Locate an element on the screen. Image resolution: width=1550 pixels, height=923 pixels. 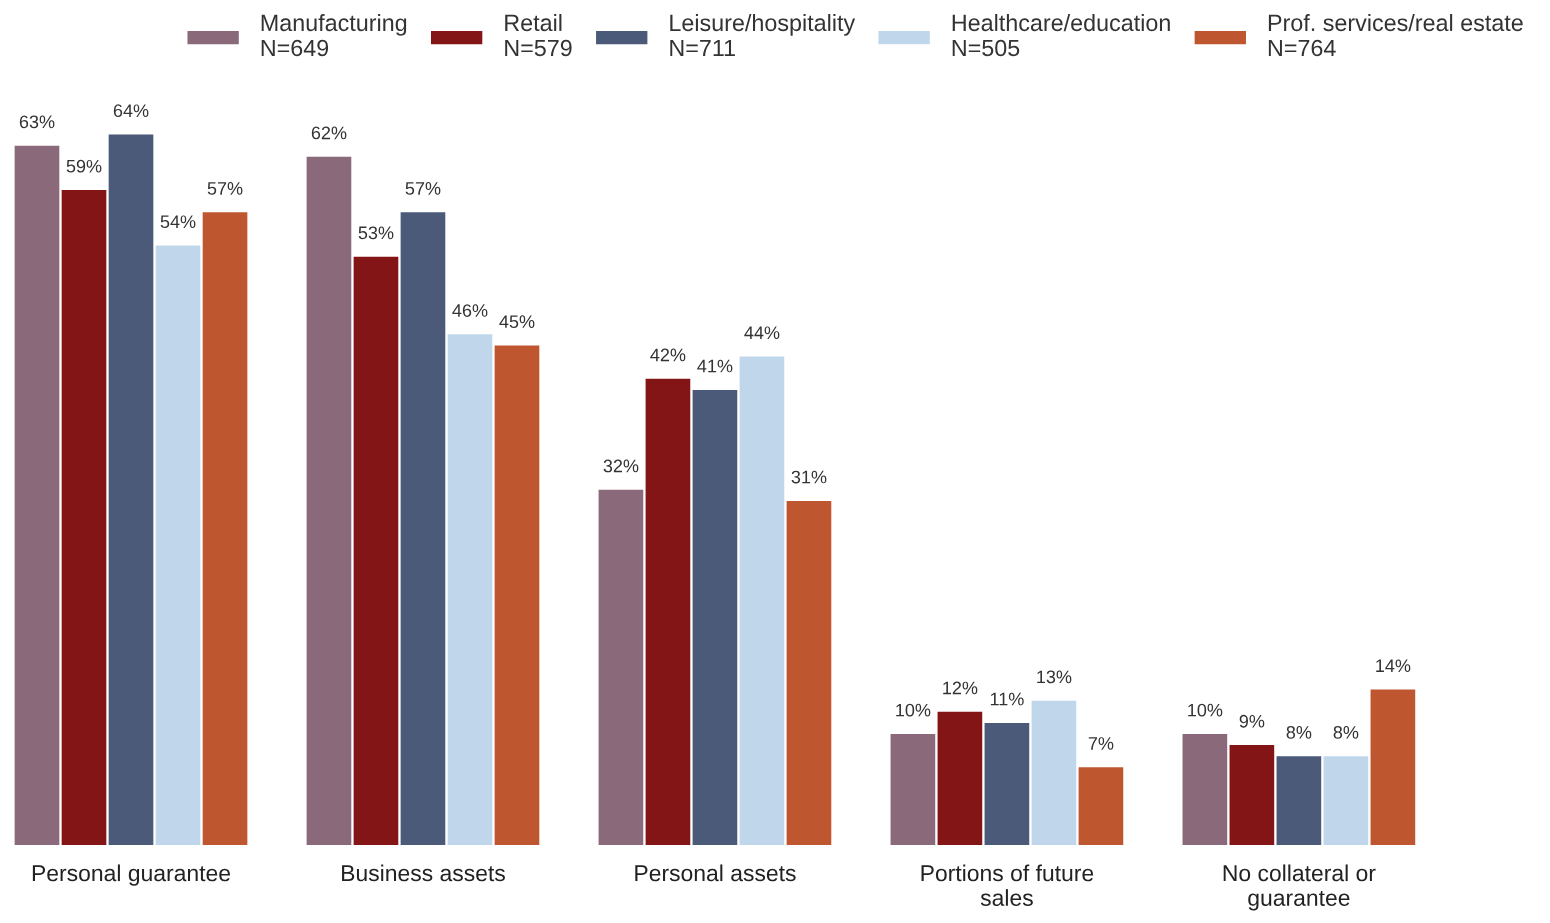
legend-label: Prof. services/real estate N=764 is located at coordinates (1395, 35).